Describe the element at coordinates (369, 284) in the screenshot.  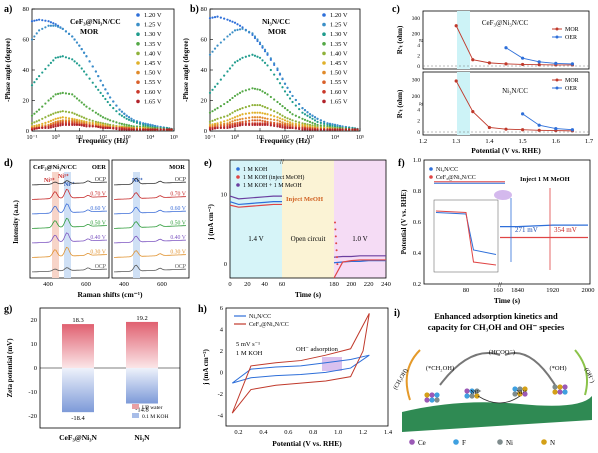
I see `e-xtick-label: 220` at that location.